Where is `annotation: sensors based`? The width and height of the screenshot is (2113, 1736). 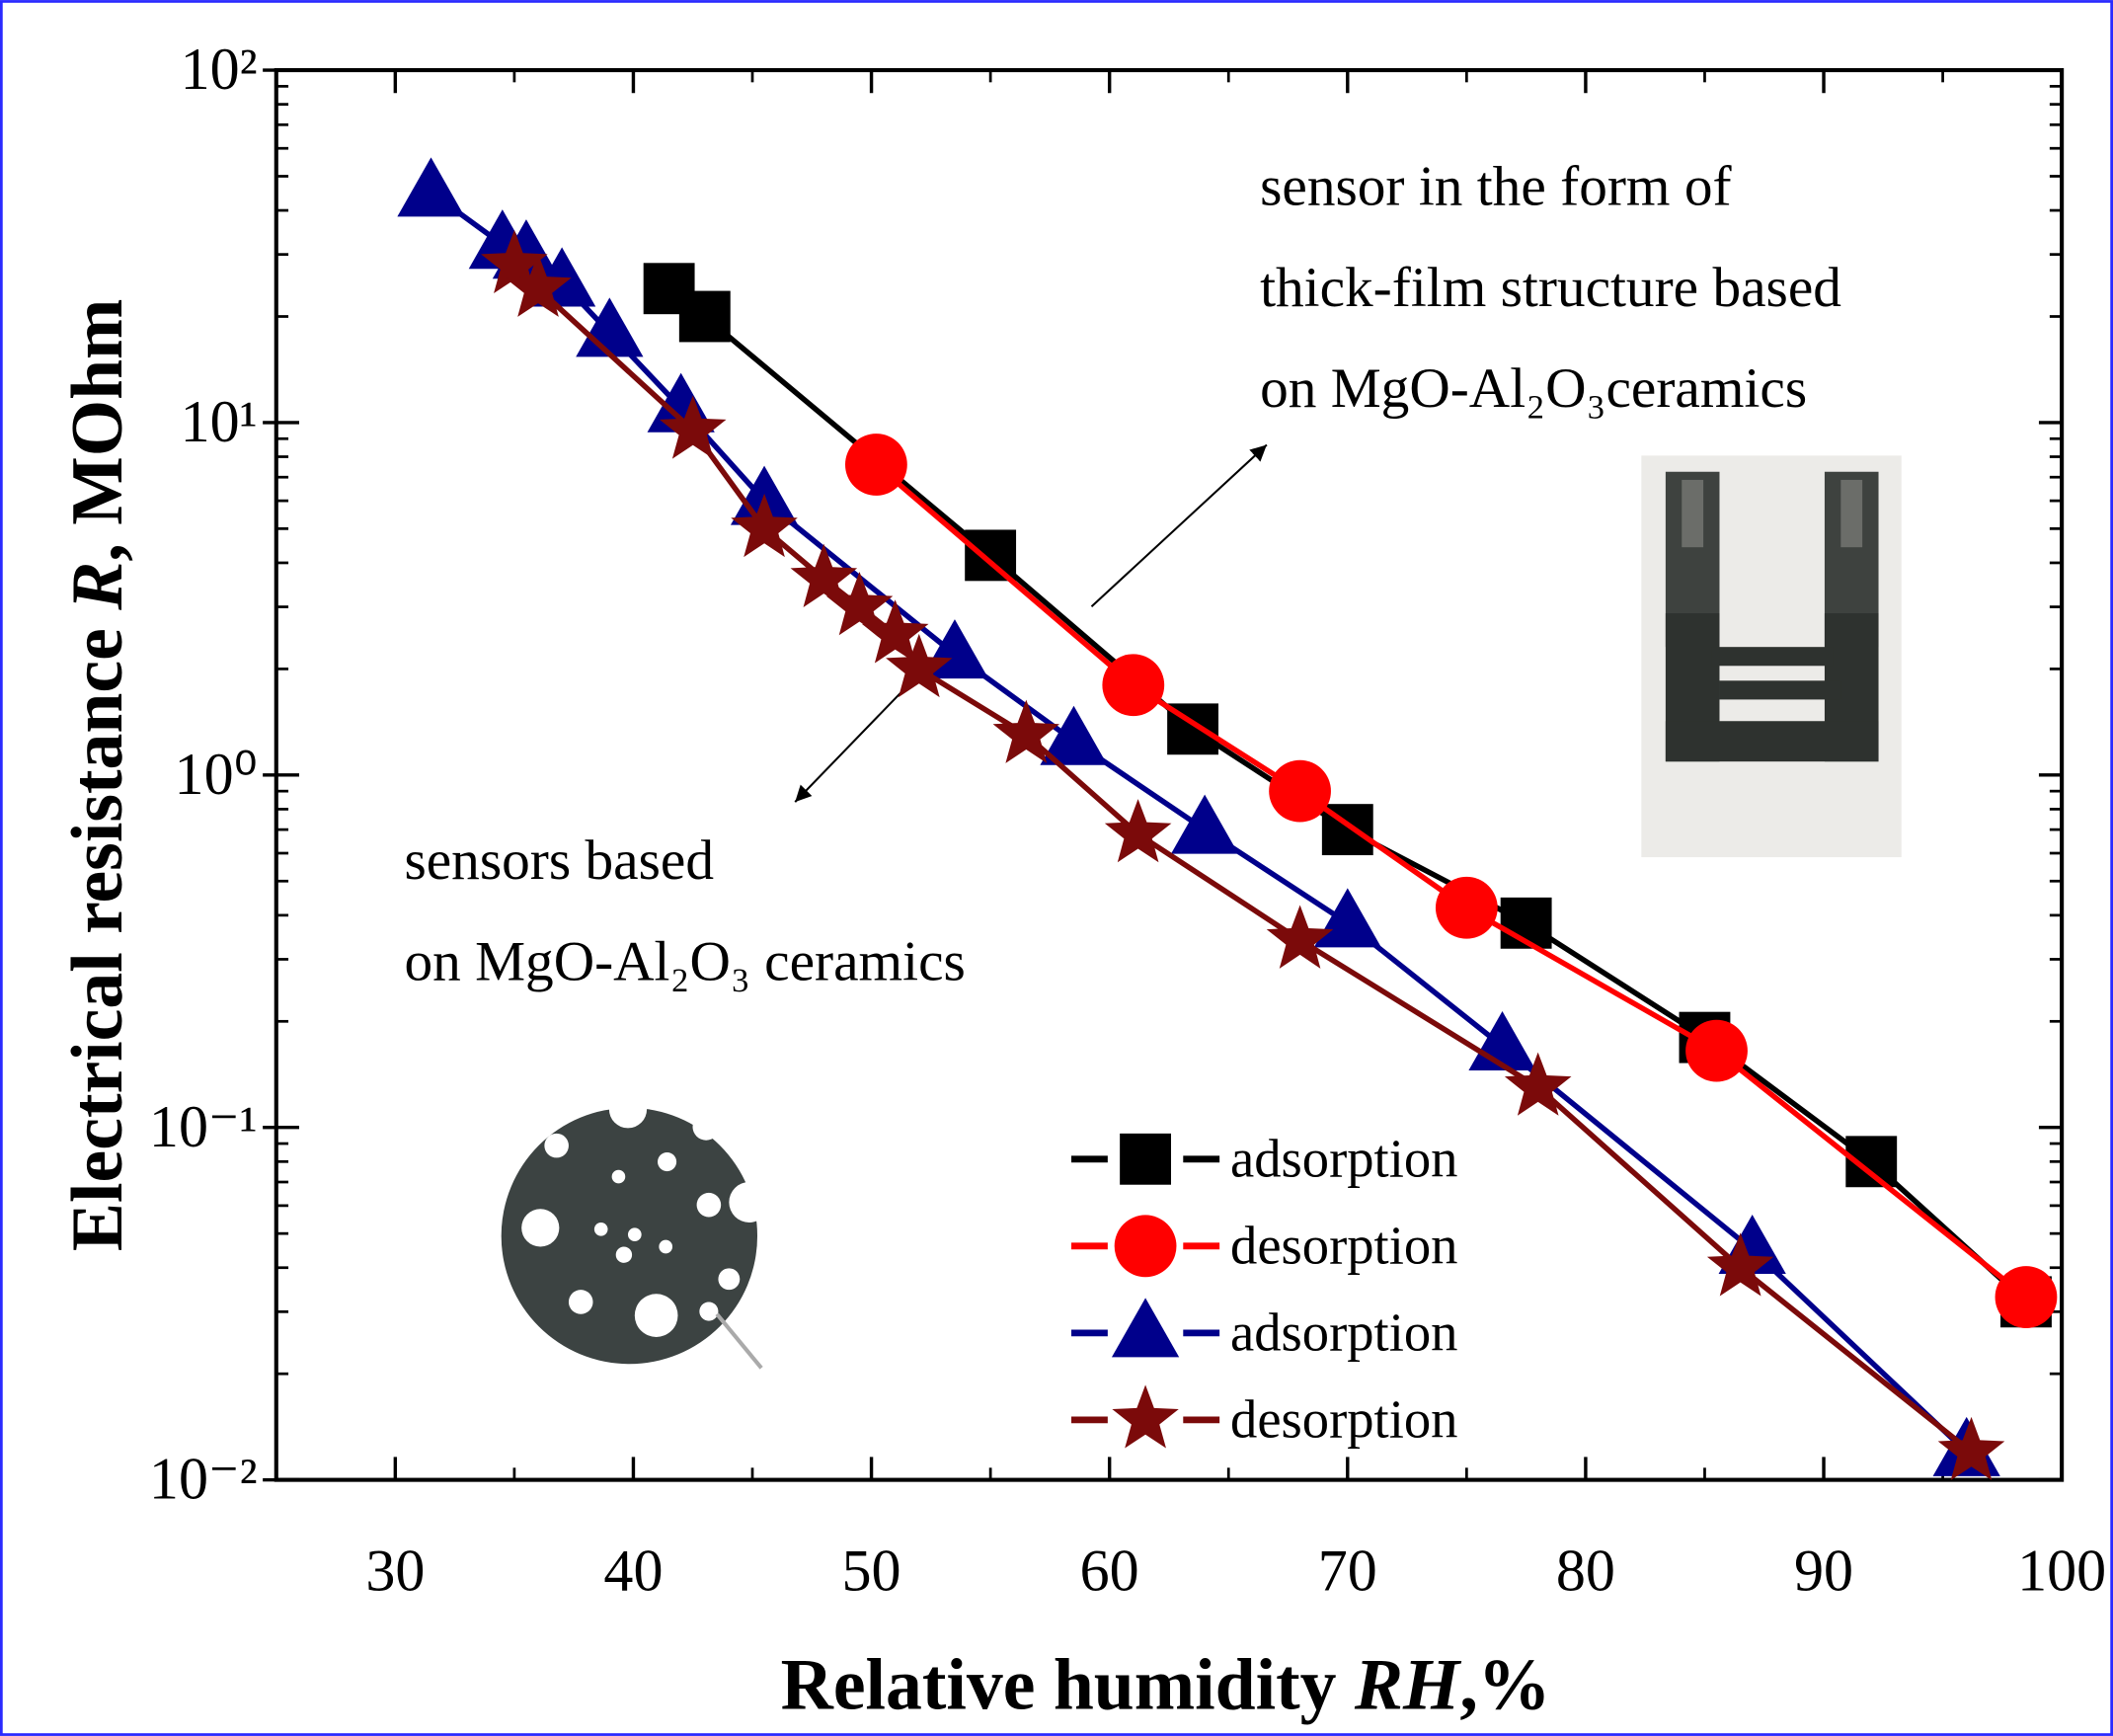 annotation: sensors based is located at coordinates (559, 860).